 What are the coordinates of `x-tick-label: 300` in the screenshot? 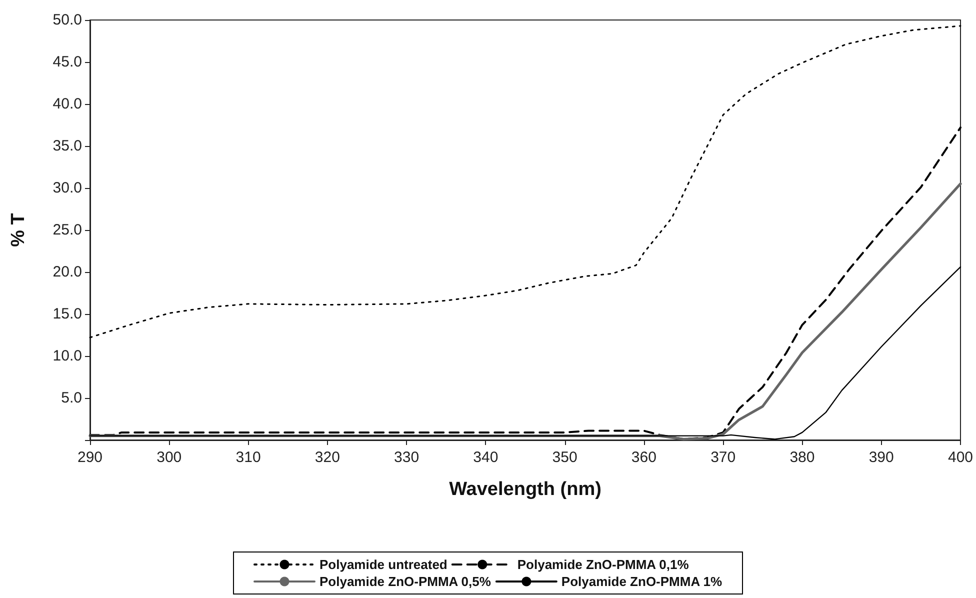 It's located at (169, 457).